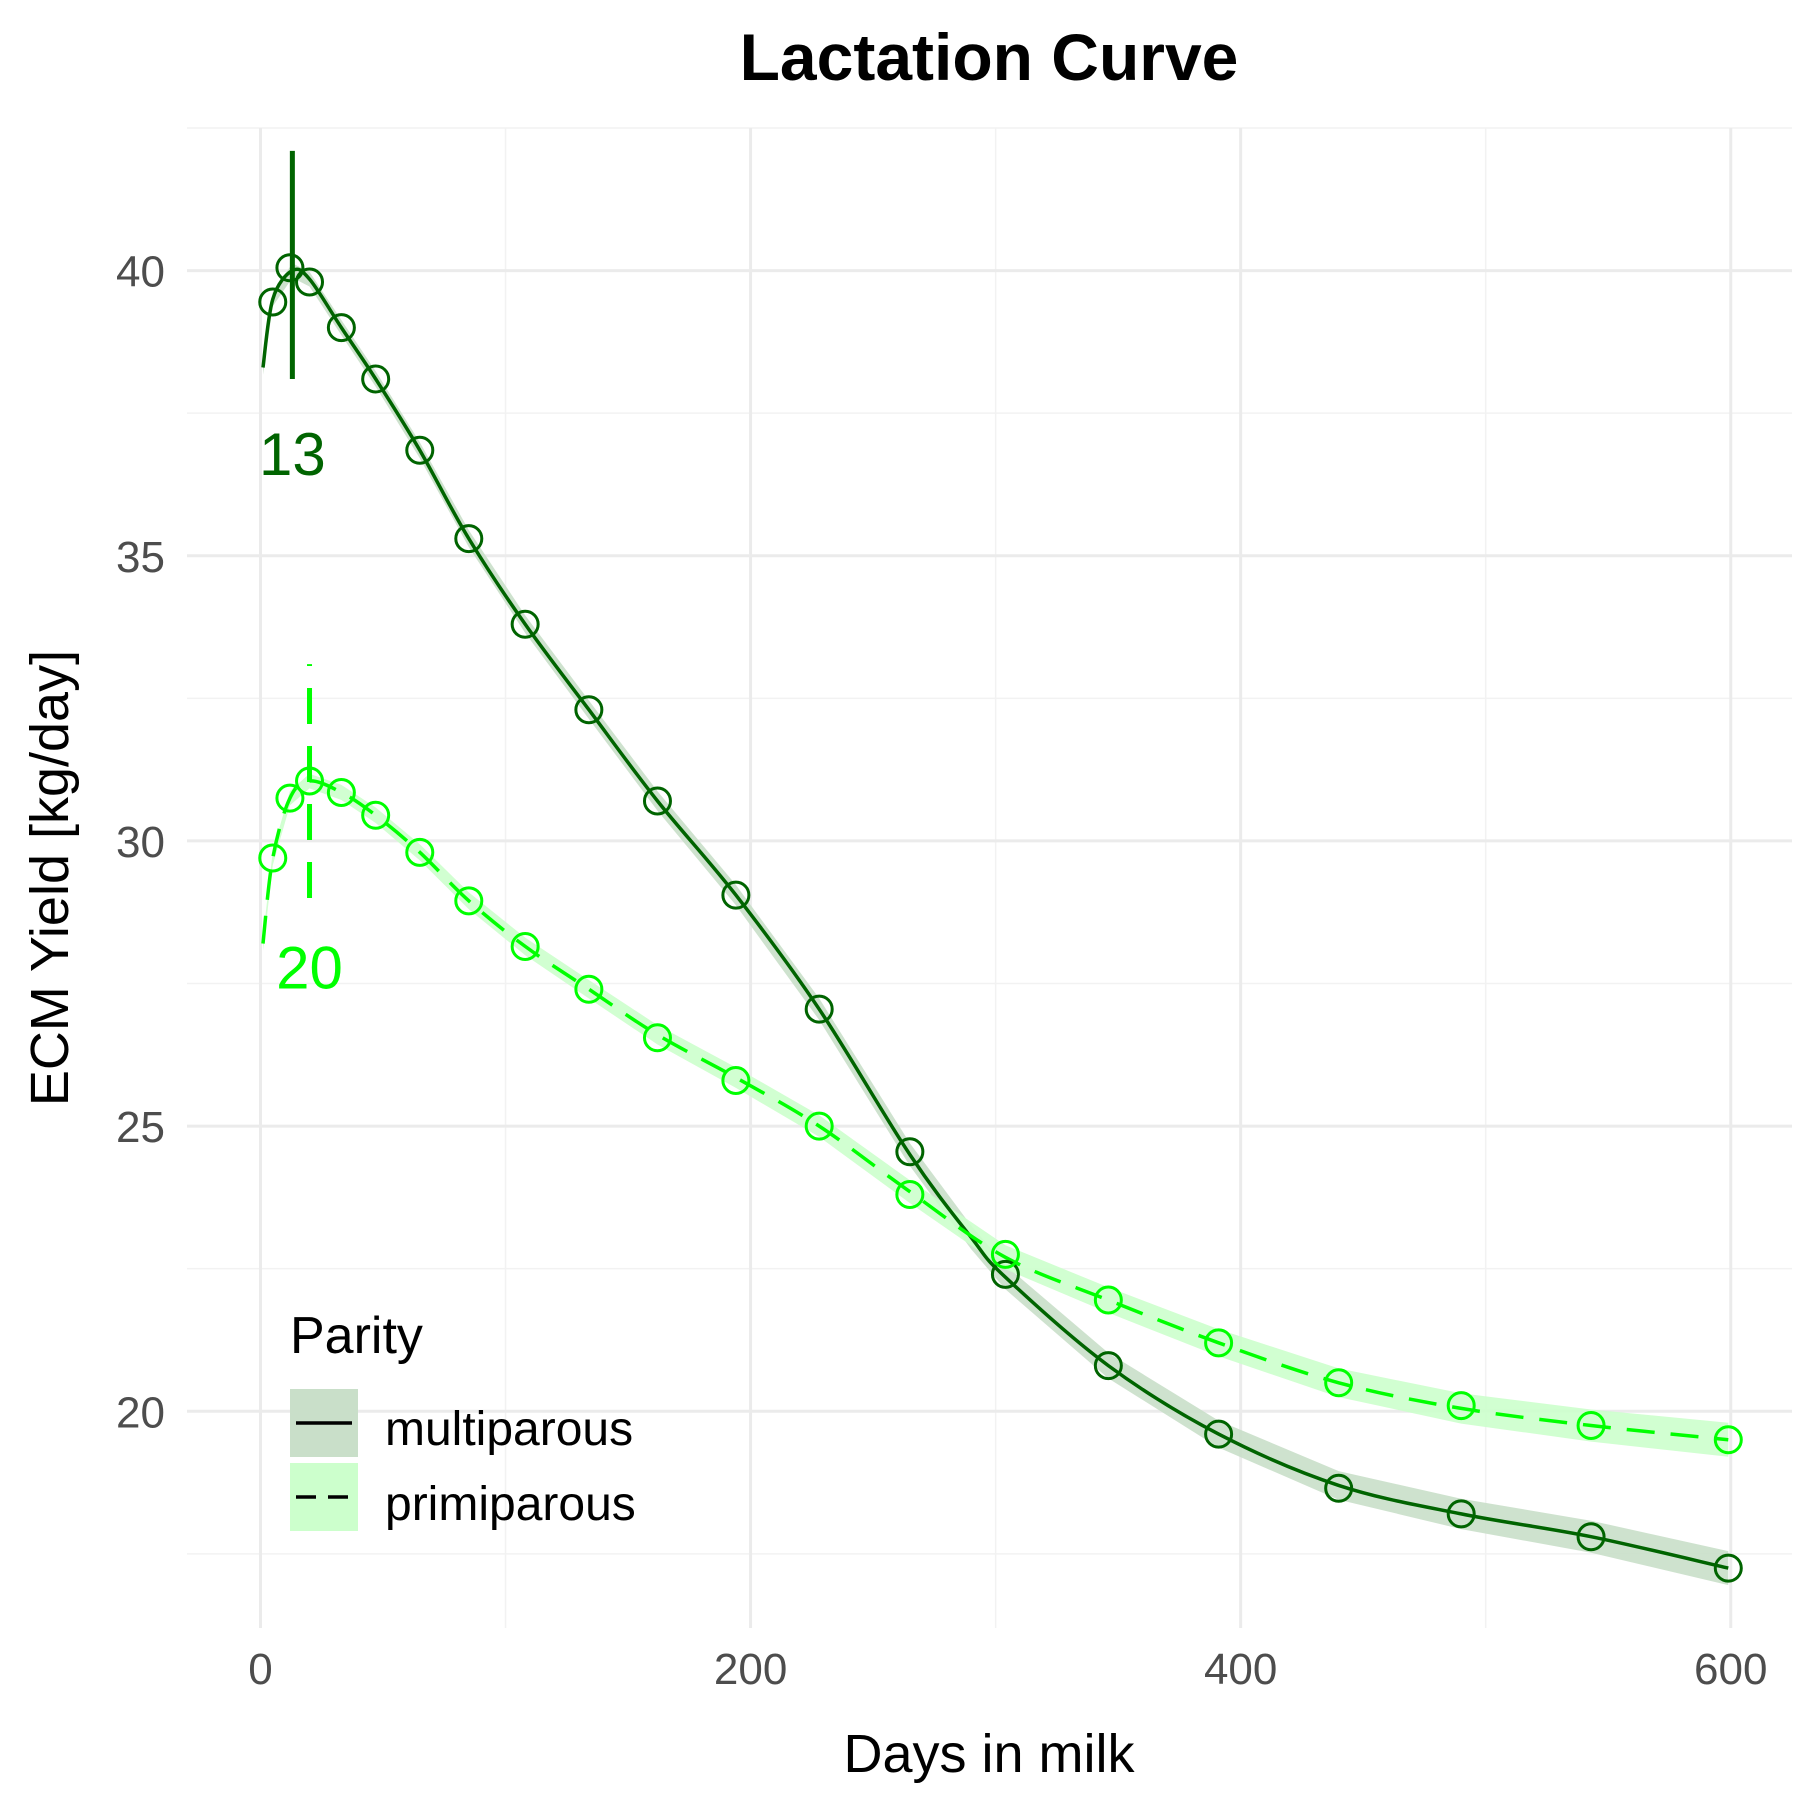 This screenshot has height=1800, width=1800. I want to click on legend: Parity multiparous primiparous, so click(463, 1419).